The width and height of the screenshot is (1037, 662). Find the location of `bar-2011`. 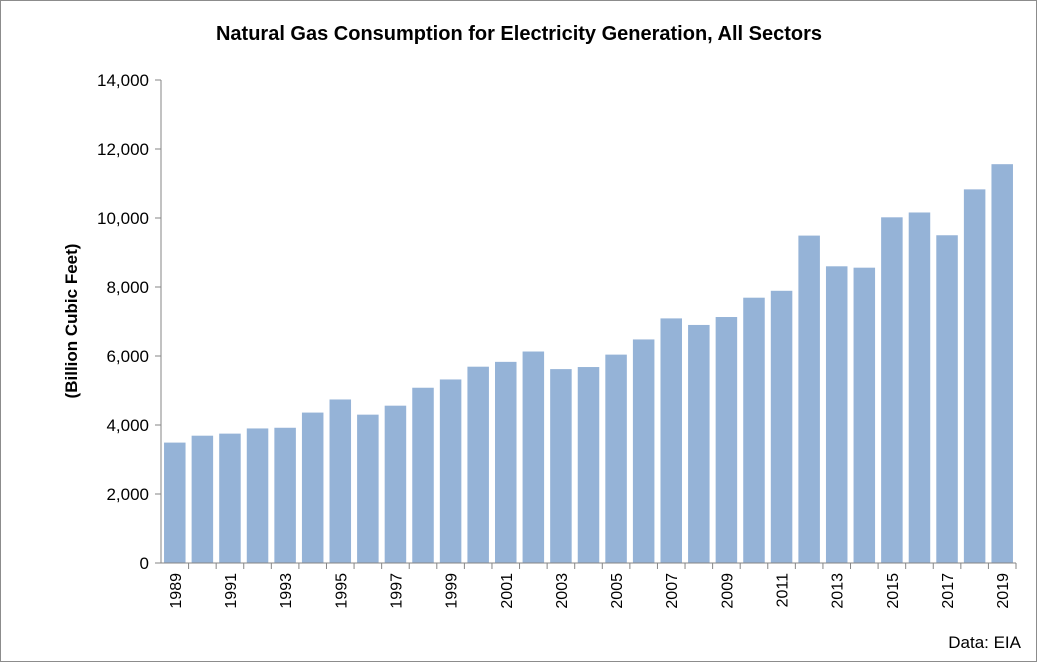

bar-2011 is located at coordinates (781, 426).